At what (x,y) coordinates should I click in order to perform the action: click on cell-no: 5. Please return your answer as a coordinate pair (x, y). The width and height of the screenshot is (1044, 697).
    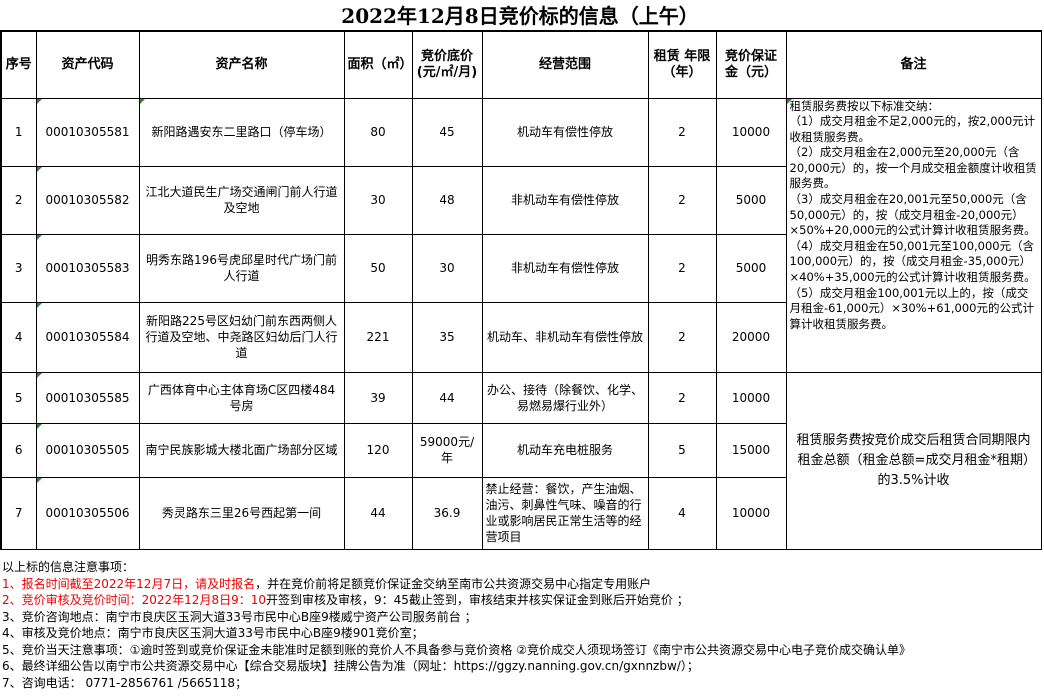
    Looking at the image, I should click on (18, 397).